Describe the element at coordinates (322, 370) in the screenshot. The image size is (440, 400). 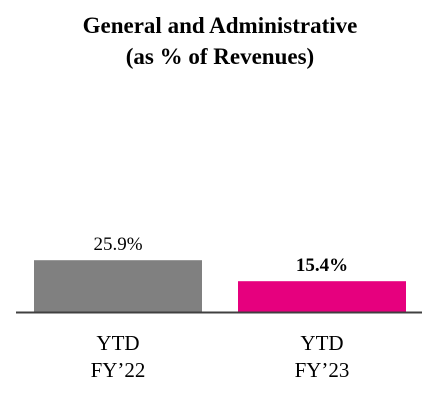
I see `x-tick-label-2-line-2: FY’23` at that location.